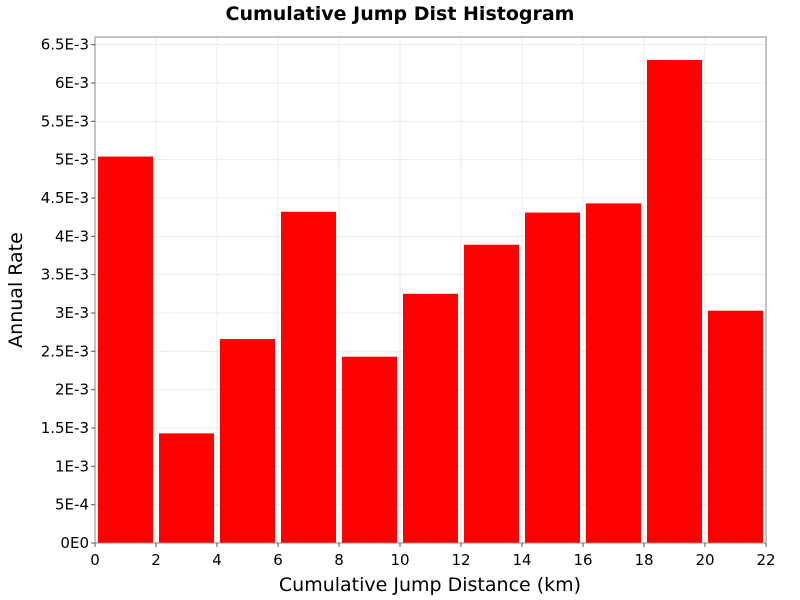 The image size is (800, 600). What do you see at coordinates (704, 560) in the screenshot?
I see `x-tick-label: 20` at bounding box center [704, 560].